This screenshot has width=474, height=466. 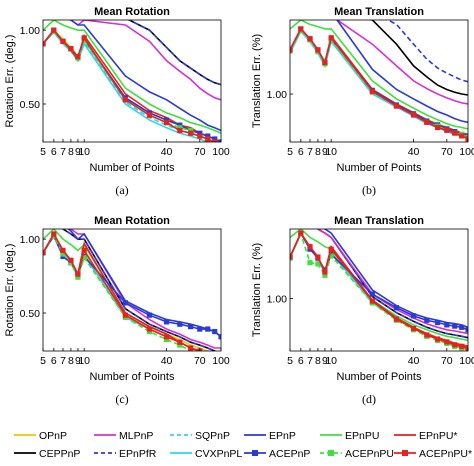 What do you see at coordinates (132, 221) in the screenshot?
I see `chart-title: Mean Rotation` at bounding box center [132, 221].